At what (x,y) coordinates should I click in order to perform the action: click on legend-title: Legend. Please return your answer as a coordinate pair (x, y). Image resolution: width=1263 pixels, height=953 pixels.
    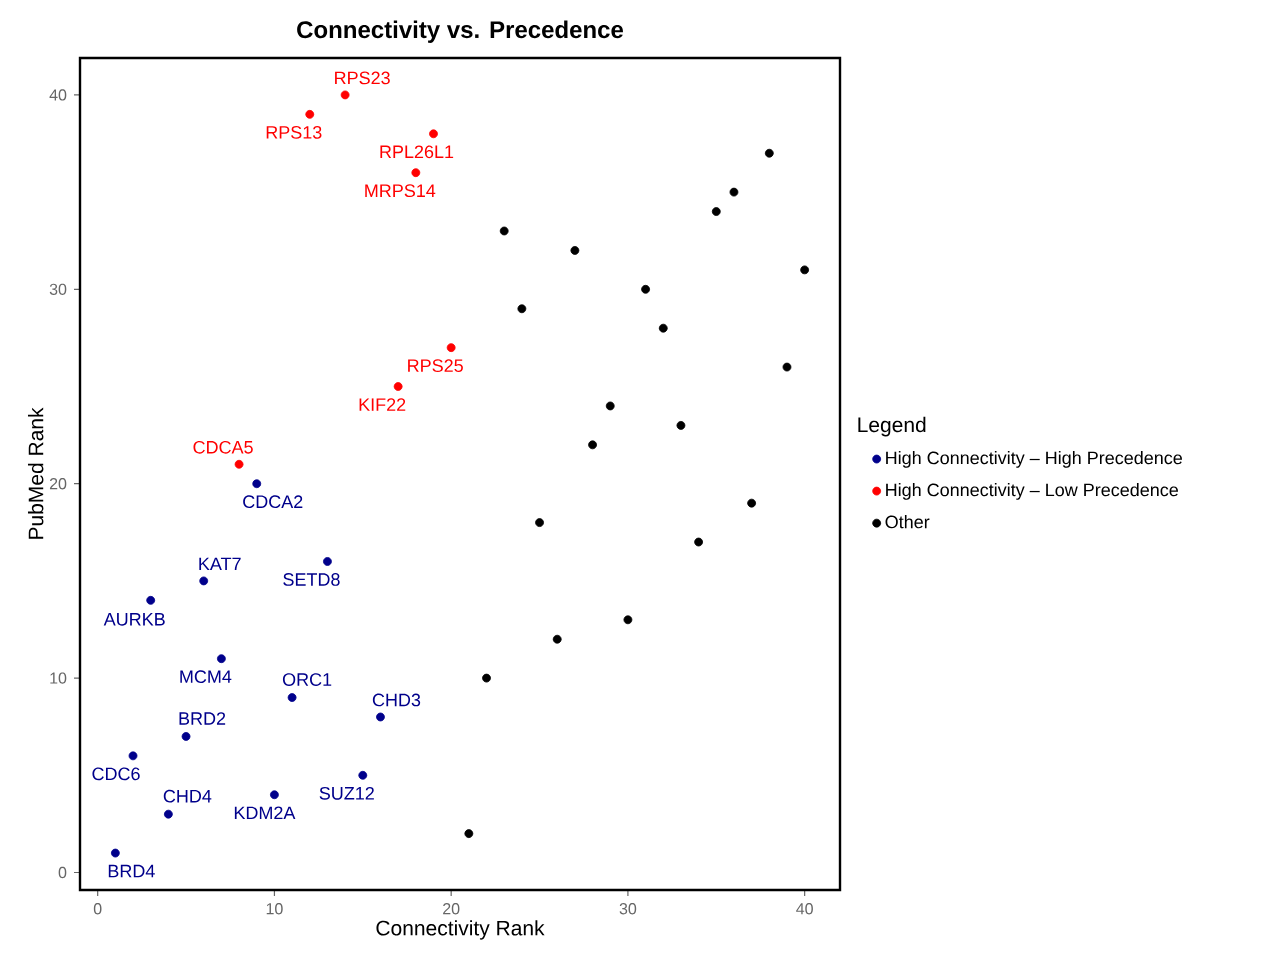
    Looking at the image, I should click on (892, 426).